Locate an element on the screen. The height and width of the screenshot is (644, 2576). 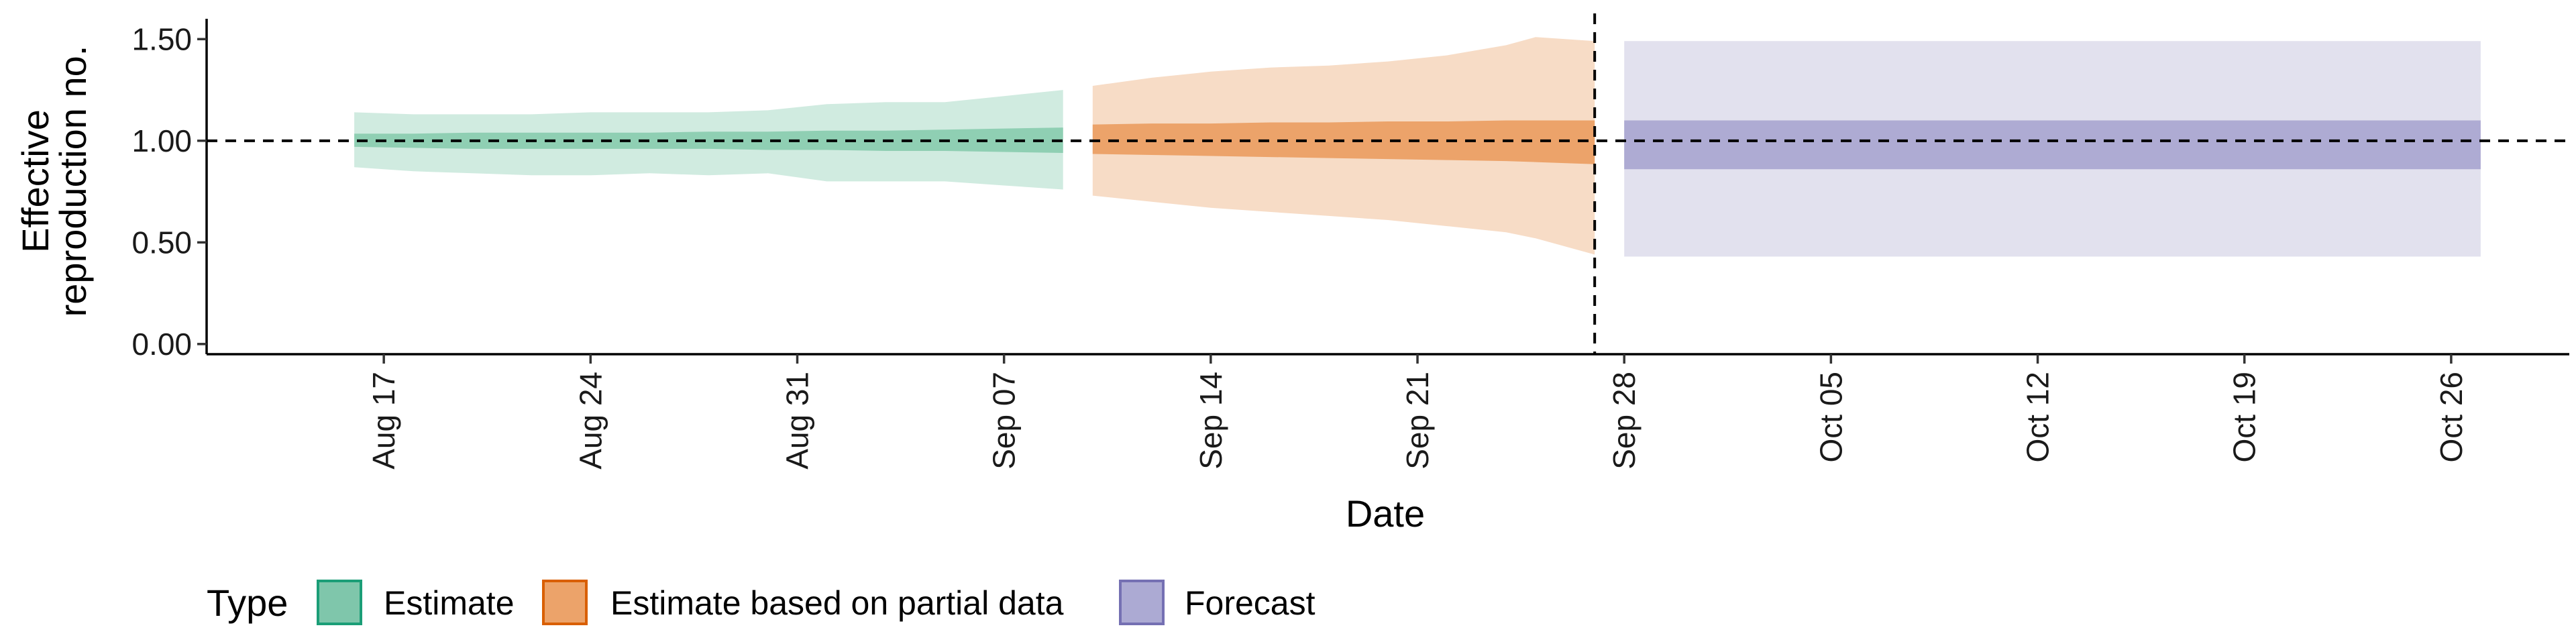
ribbon-inner-estimate-based-on-partial-data is located at coordinates (1343, 142).